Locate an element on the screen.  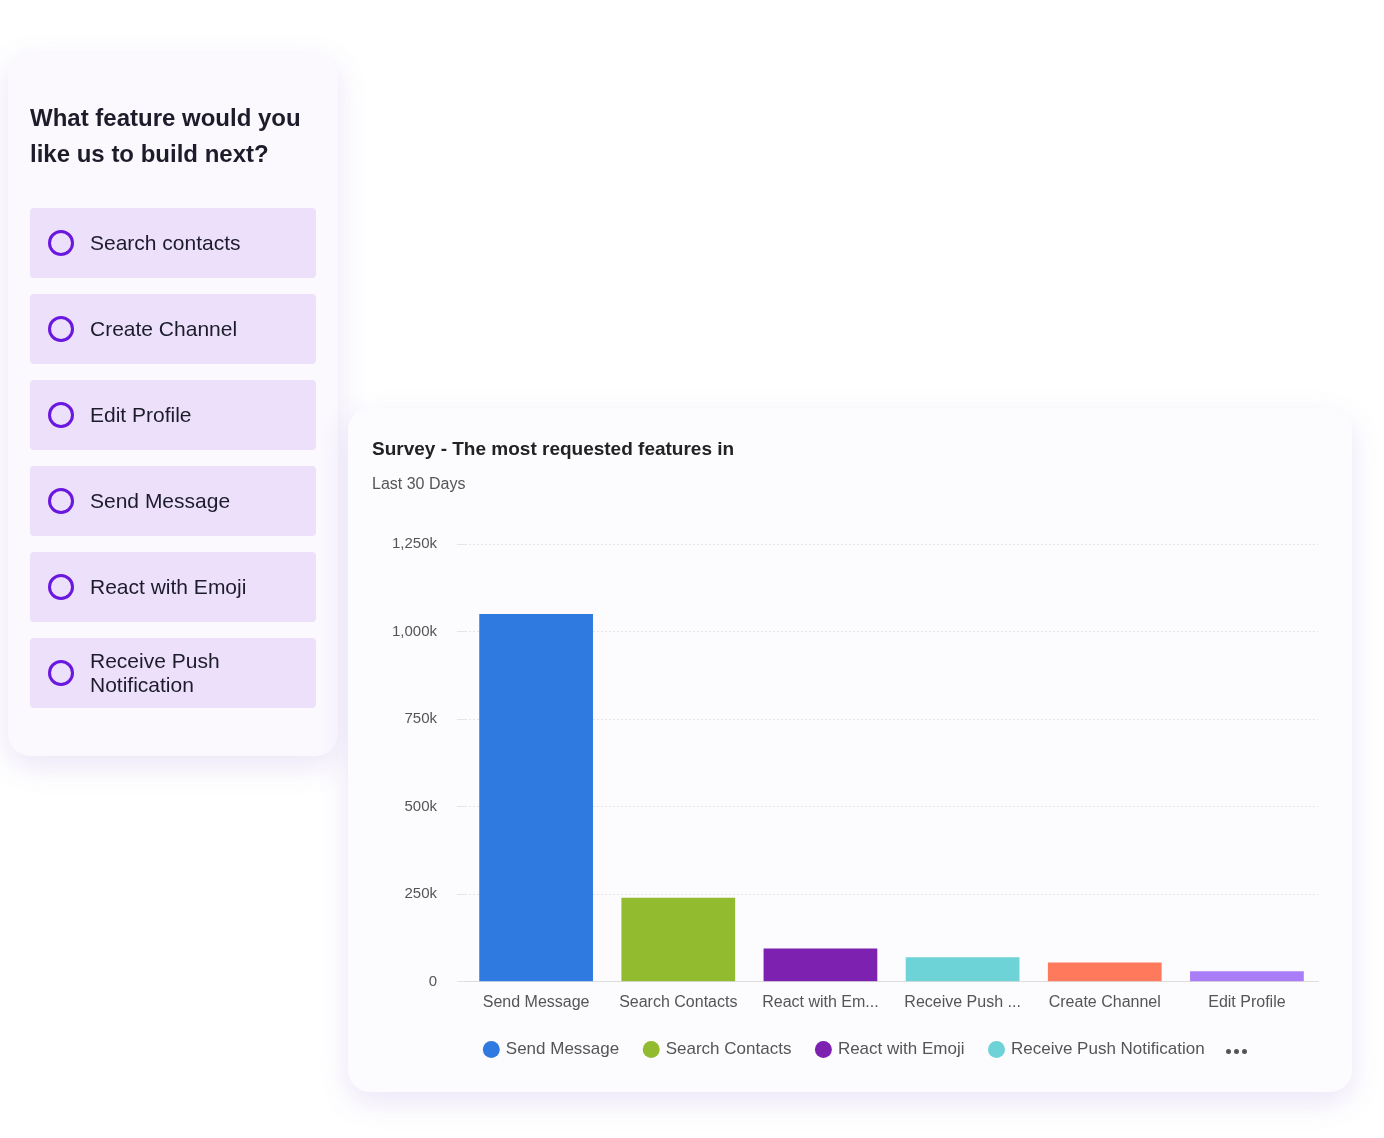
text: Receive Push Notification is located at coordinates (155, 673).